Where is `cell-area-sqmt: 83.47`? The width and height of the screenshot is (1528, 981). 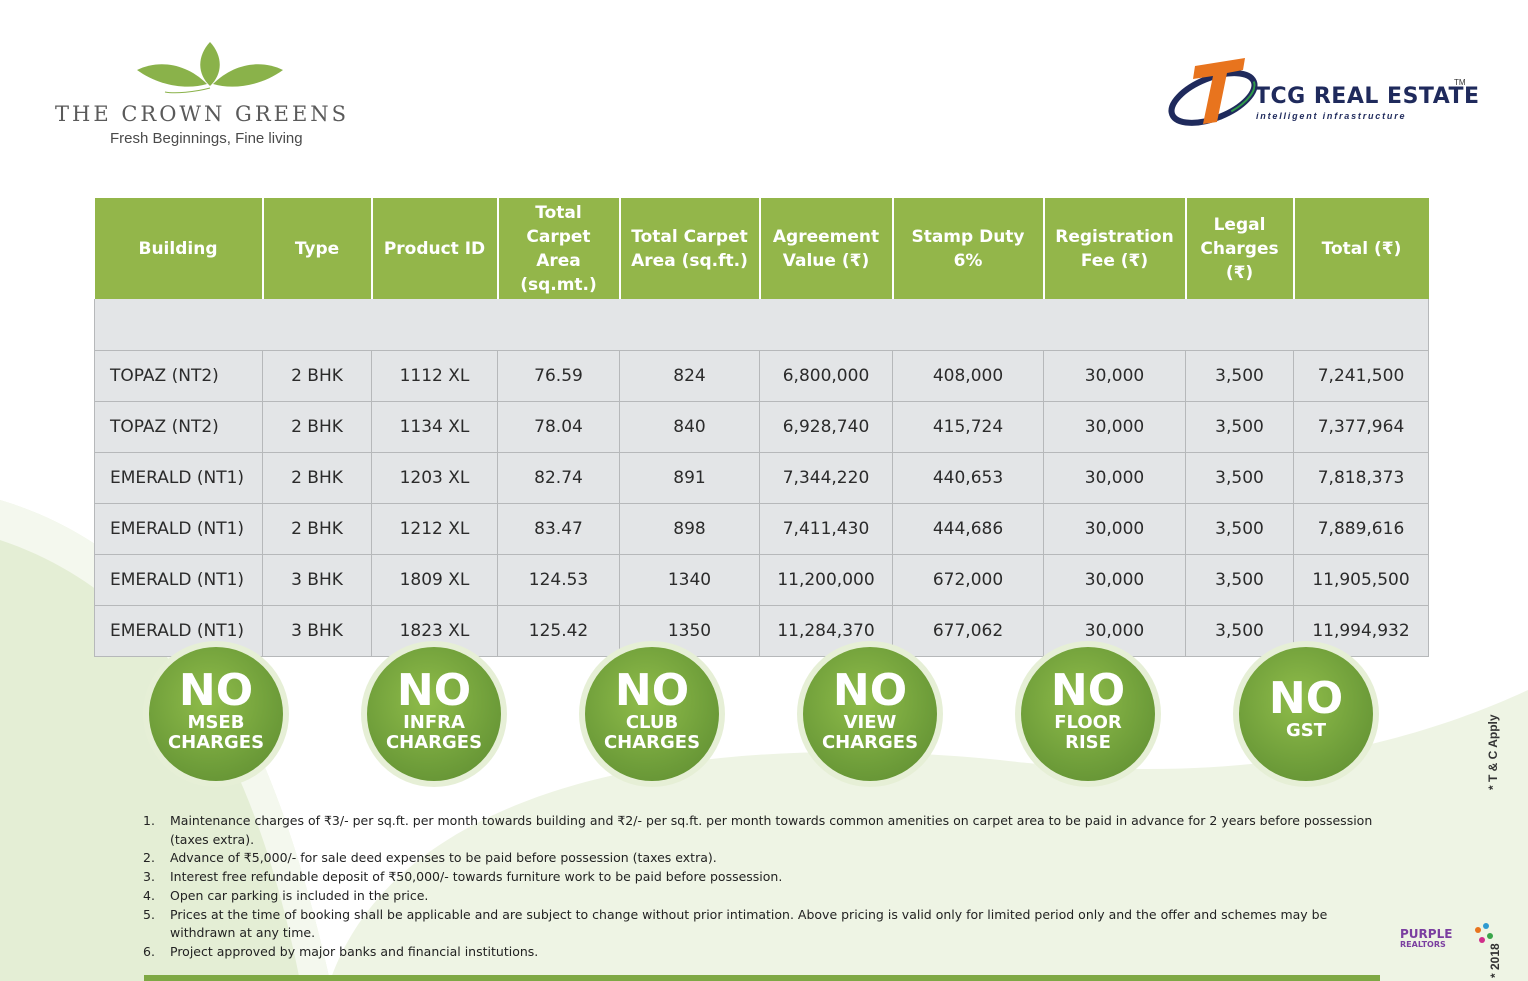 cell-area-sqmt: 83.47 is located at coordinates (558, 529).